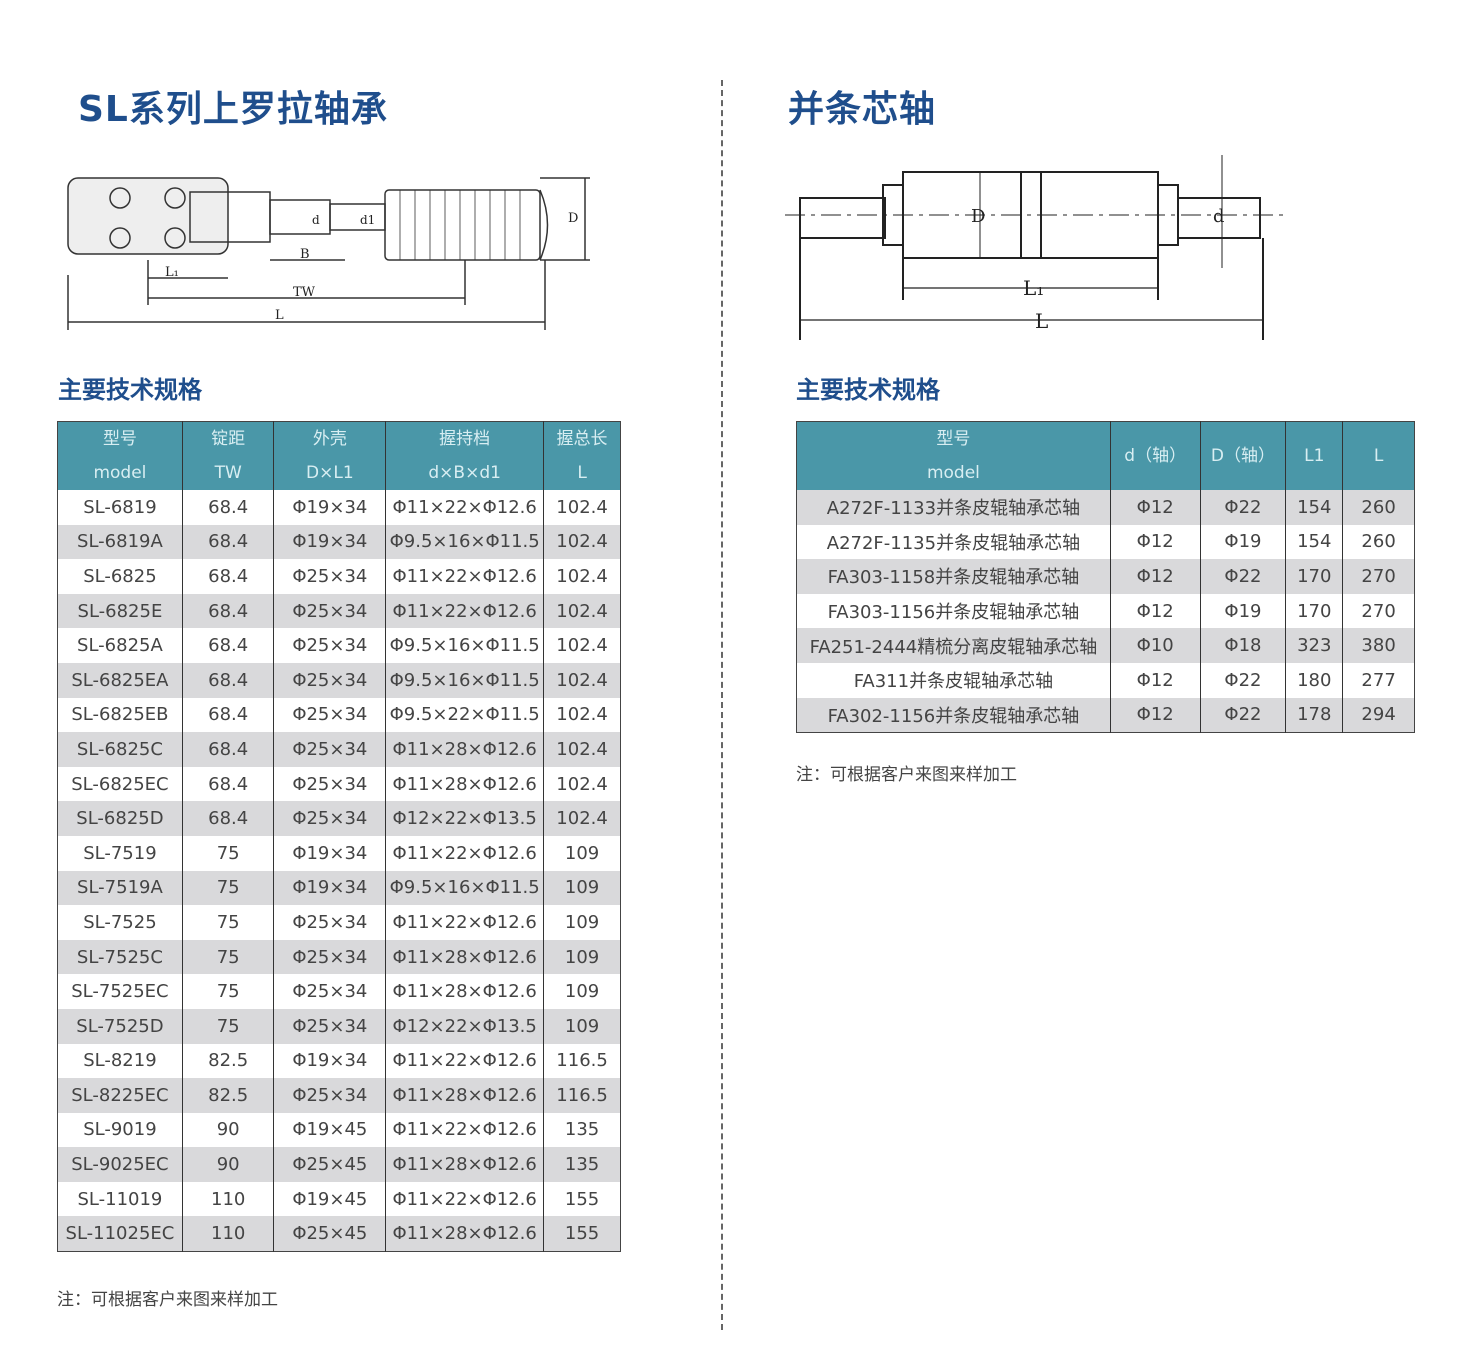  What do you see at coordinates (227, 1061) in the screenshot?
I see `table-cell: 82.5` at bounding box center [227, 1061].